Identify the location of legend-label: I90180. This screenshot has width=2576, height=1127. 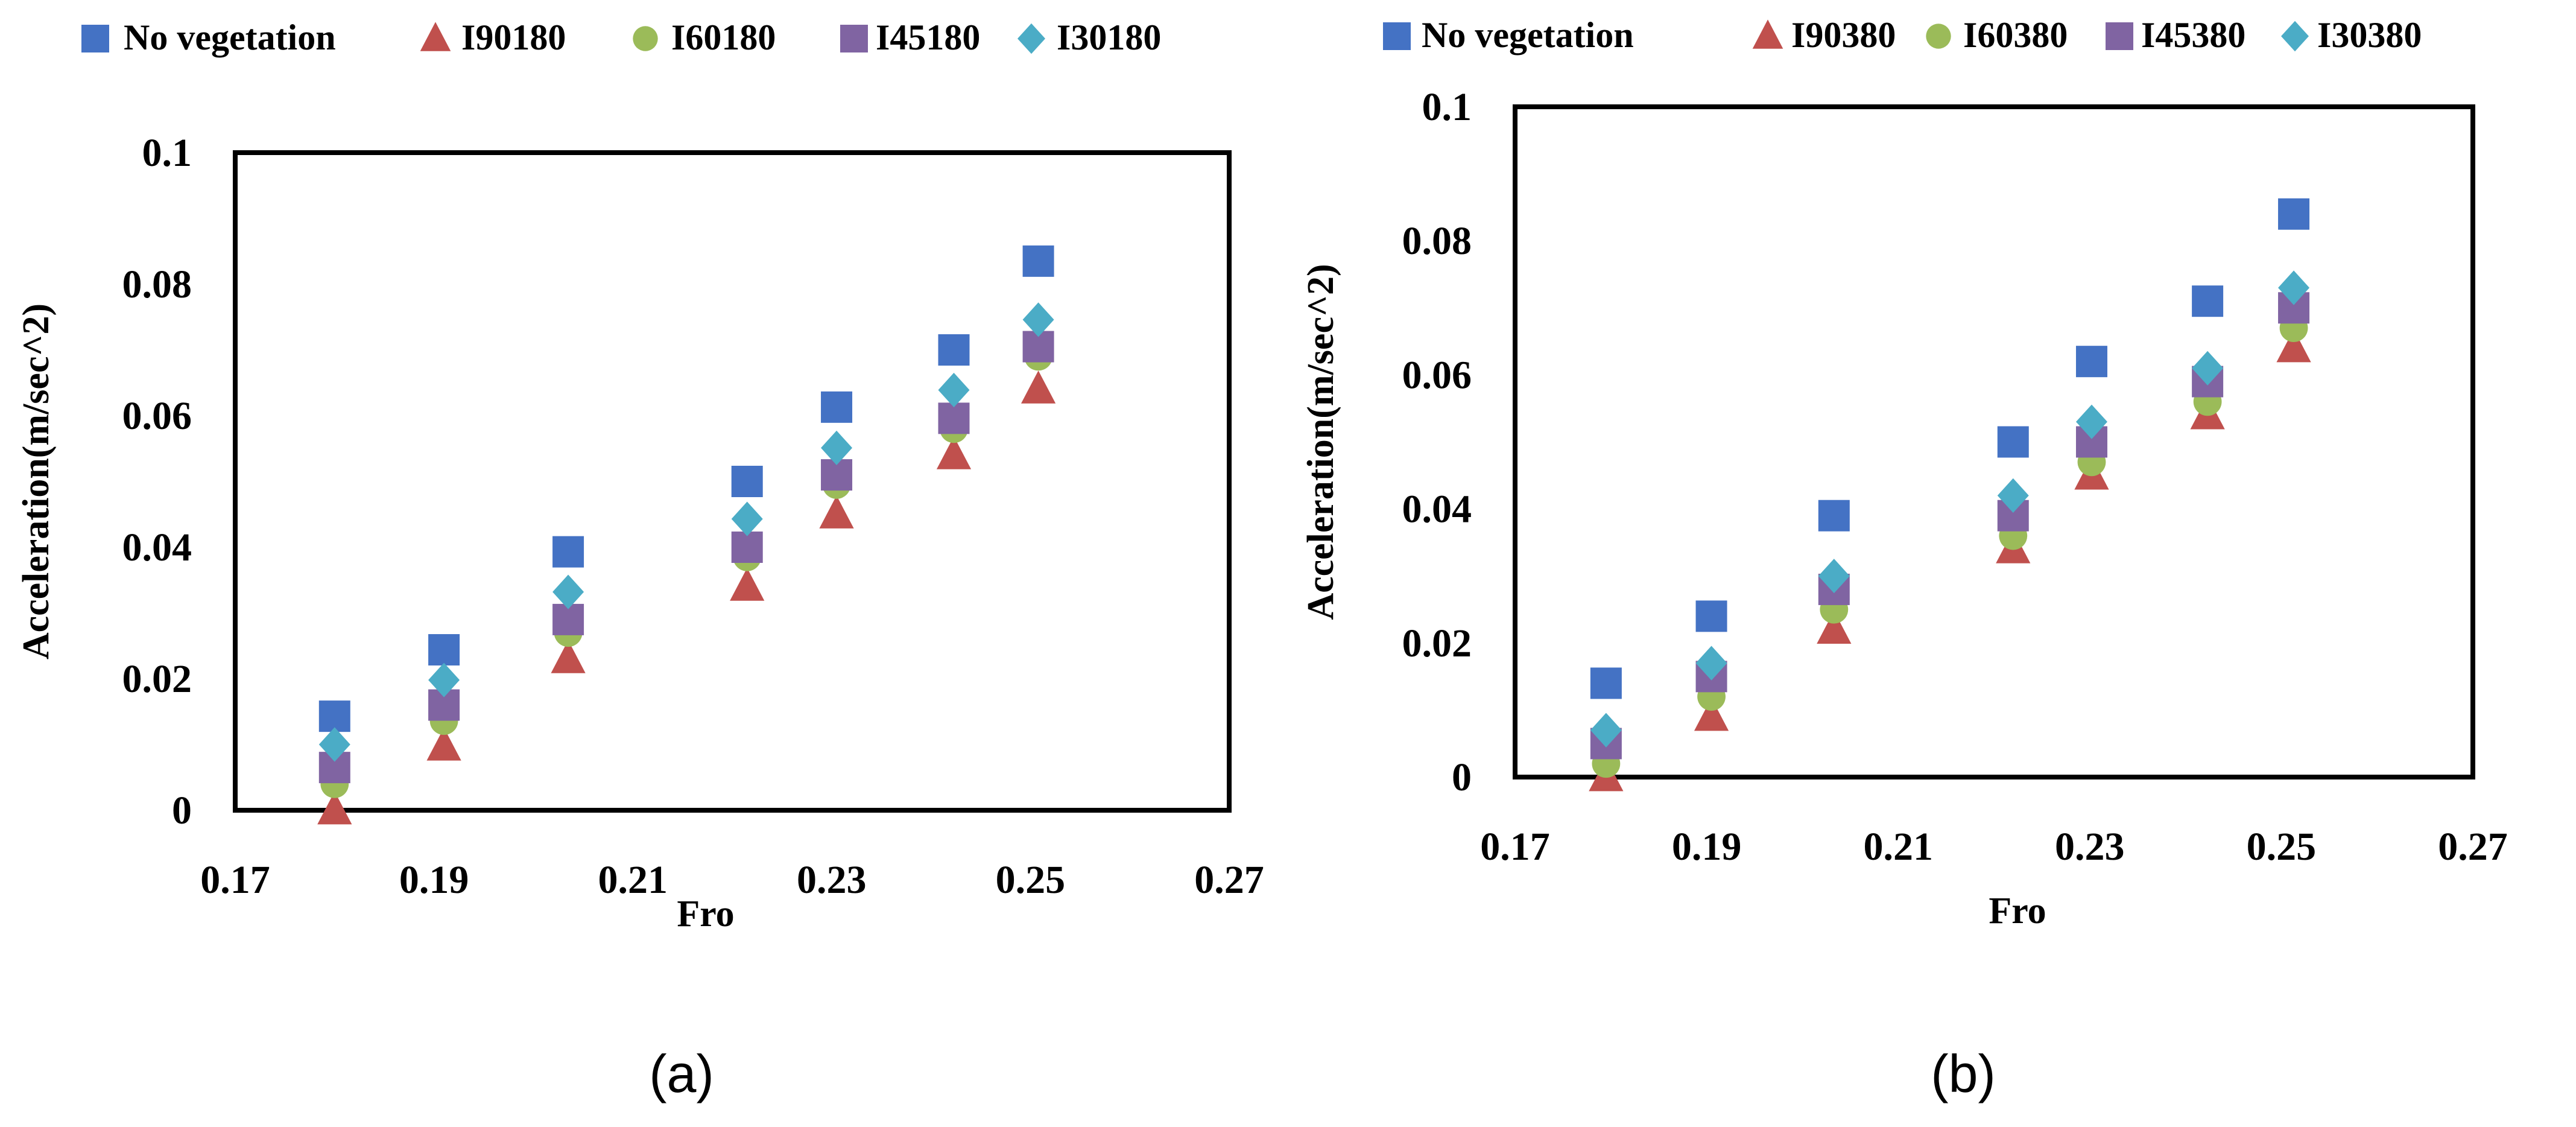
(513, 37).